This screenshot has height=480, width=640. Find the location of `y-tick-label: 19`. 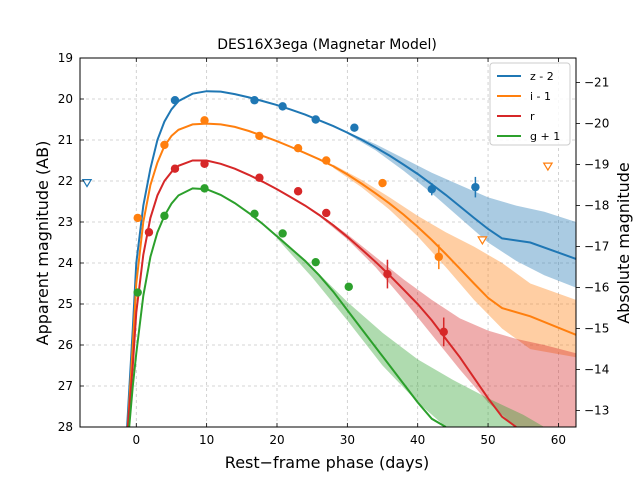

y-tick-label: 19 is located at coordinates (65, 58).